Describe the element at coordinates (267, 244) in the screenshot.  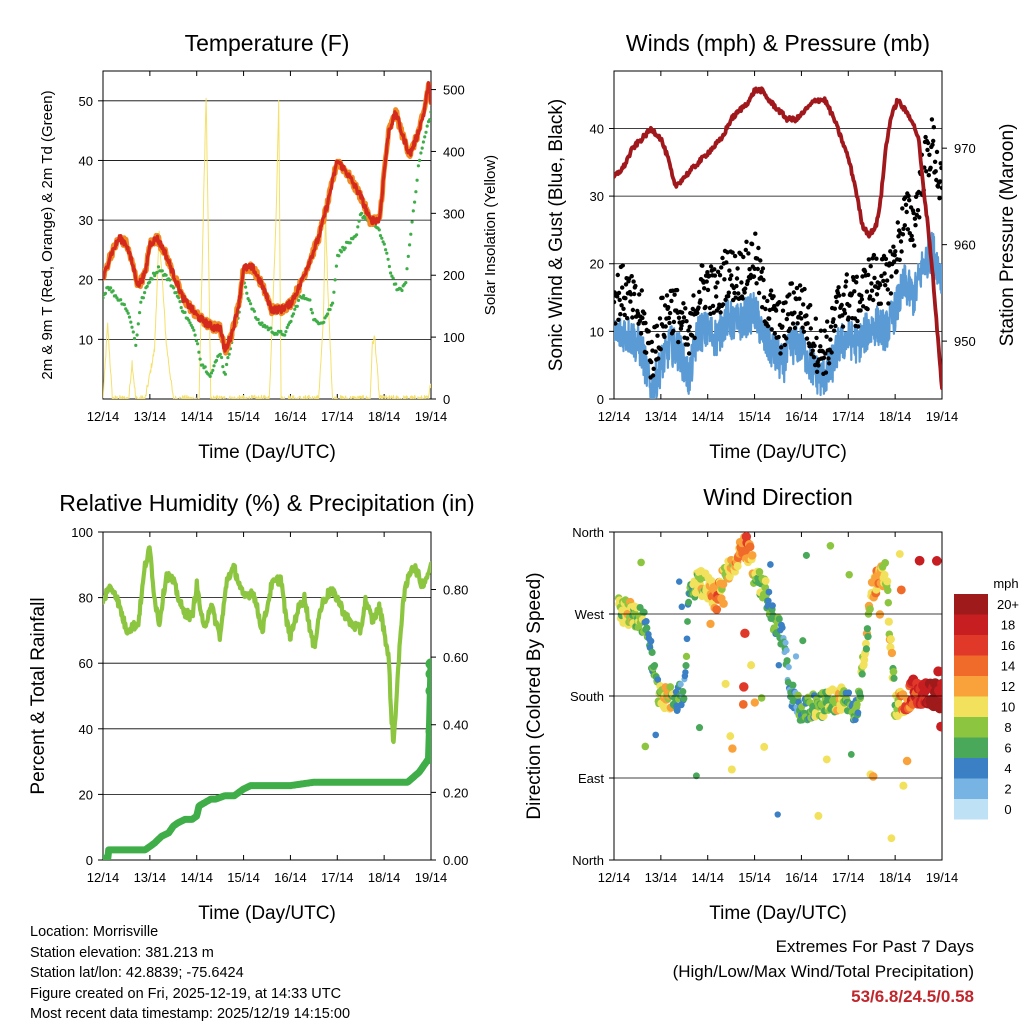
I see `dewpoint-series` at that location.